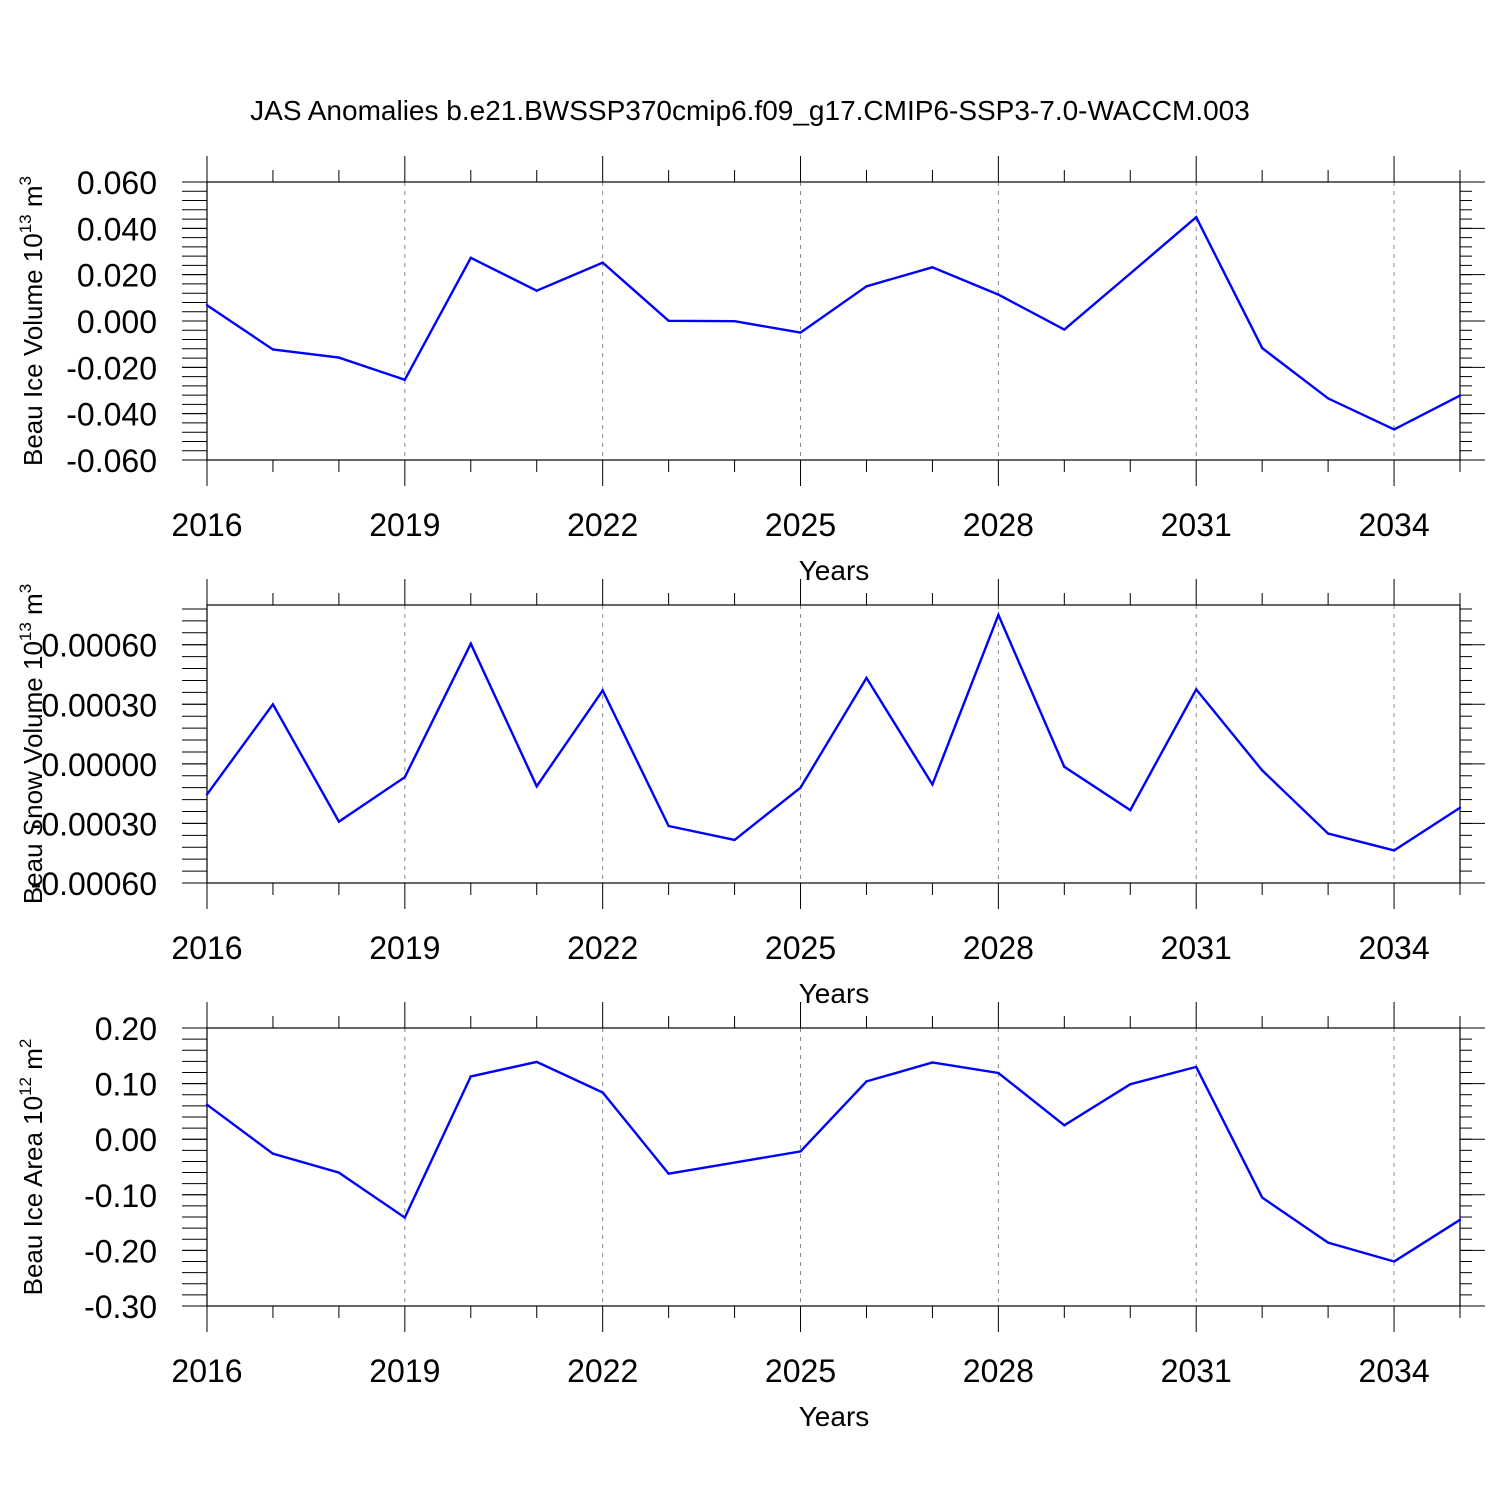 This screenshot has width=1500, height=1500. I want to click on y-tick-label: -0.00030, so click(94, 824).